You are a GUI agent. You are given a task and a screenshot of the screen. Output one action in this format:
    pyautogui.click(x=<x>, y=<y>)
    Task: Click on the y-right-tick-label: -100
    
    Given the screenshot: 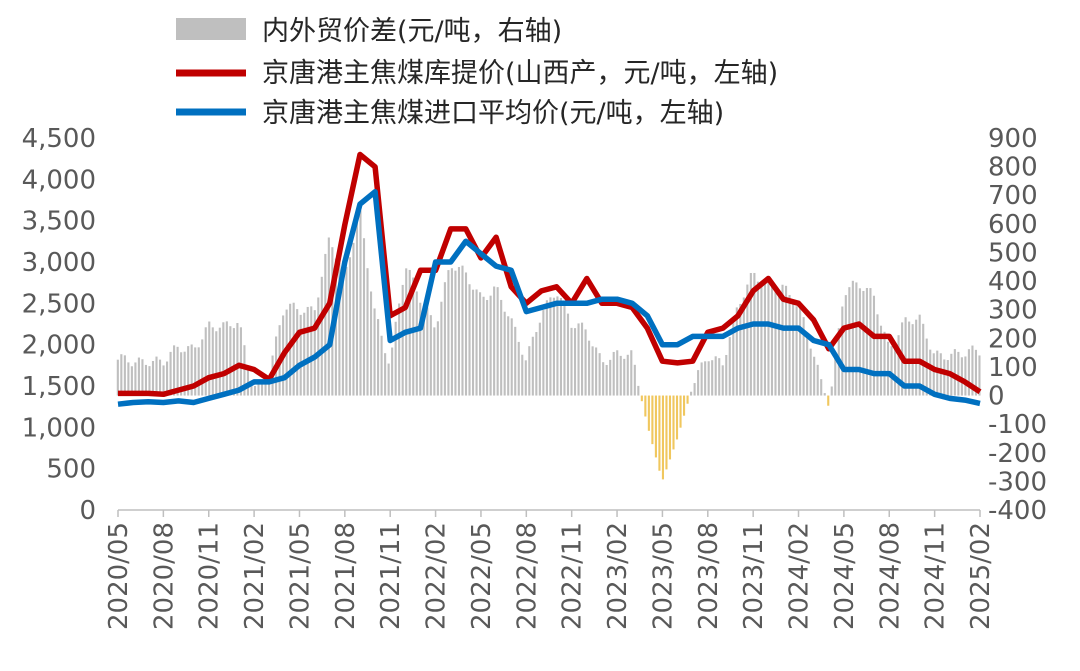 What is the action you would take?
    pyautogui.click(x=1017, y=425)
    